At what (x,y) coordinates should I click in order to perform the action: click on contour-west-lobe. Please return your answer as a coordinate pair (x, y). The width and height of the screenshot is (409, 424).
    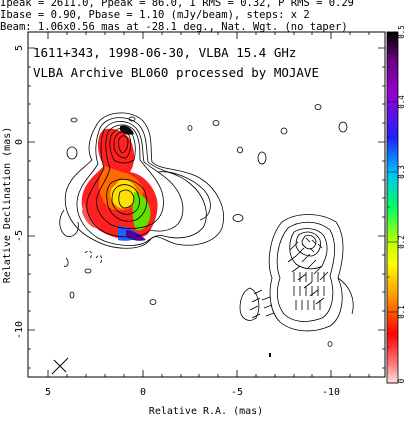
    Looking at the image, I should click on (69, 223).